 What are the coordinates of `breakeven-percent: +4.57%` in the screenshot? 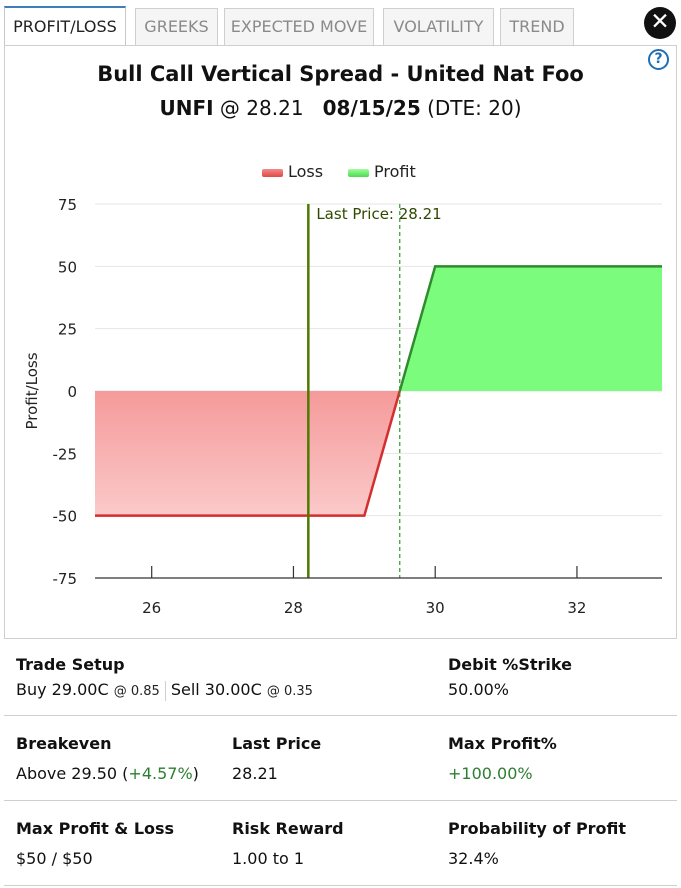 It's located at (160, 773).